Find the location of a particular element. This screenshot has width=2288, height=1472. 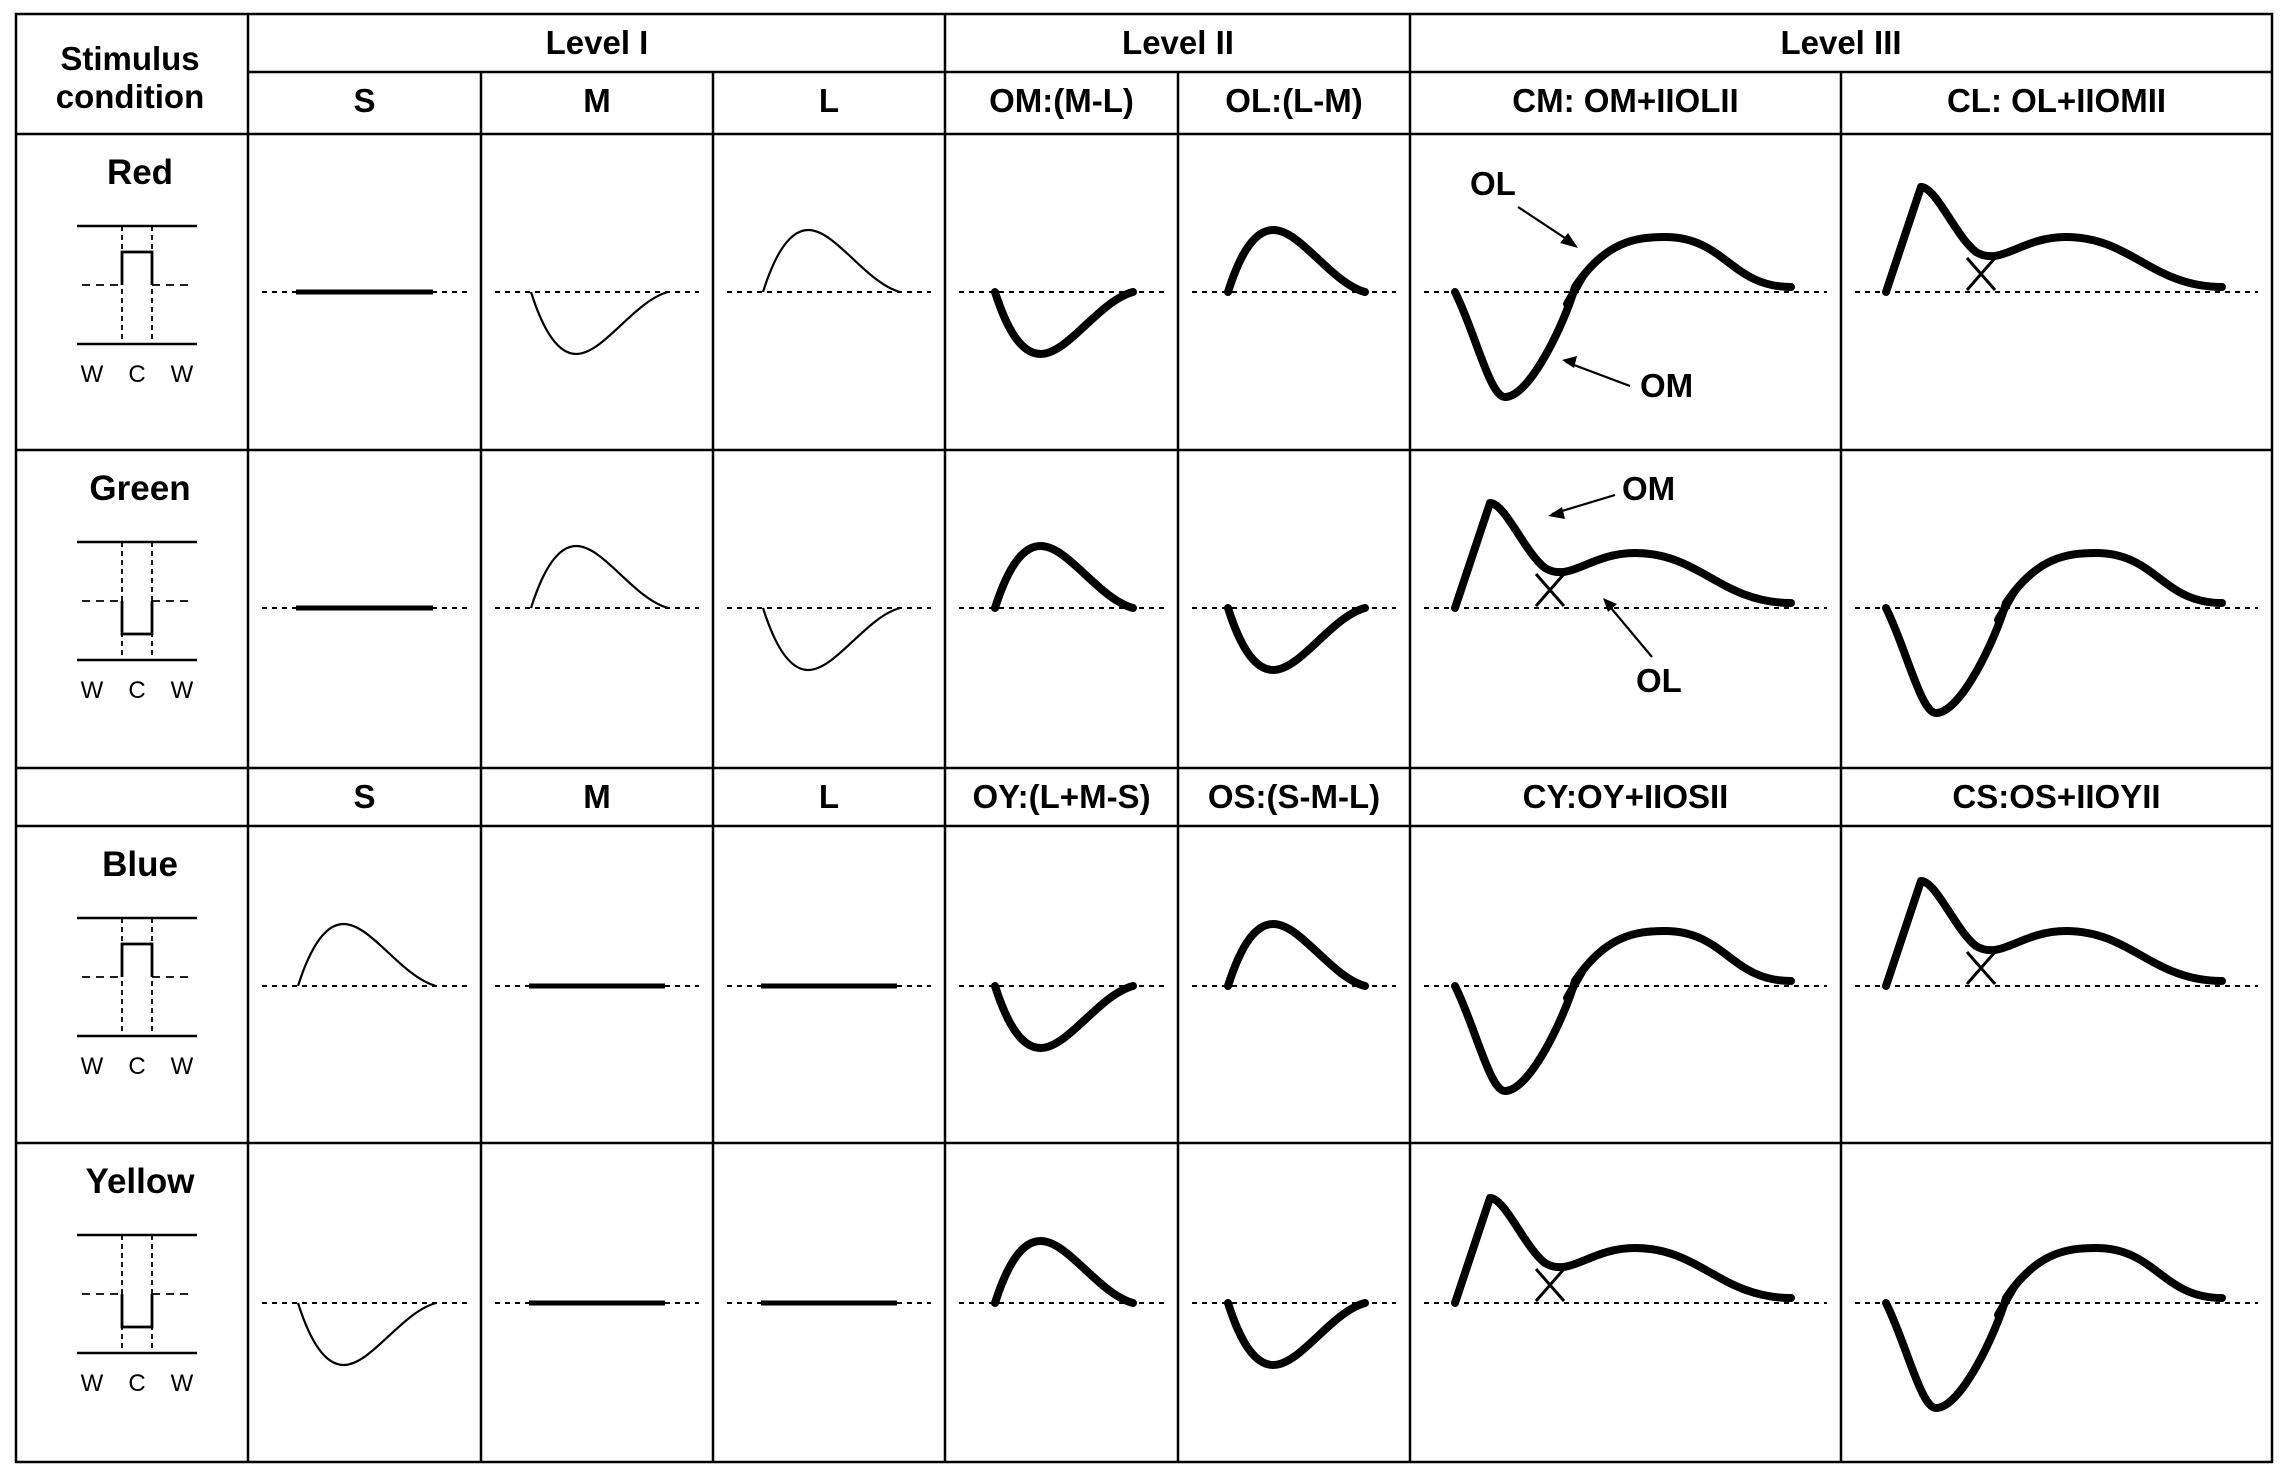

row-label: Red is located at coordinates (140, 172).